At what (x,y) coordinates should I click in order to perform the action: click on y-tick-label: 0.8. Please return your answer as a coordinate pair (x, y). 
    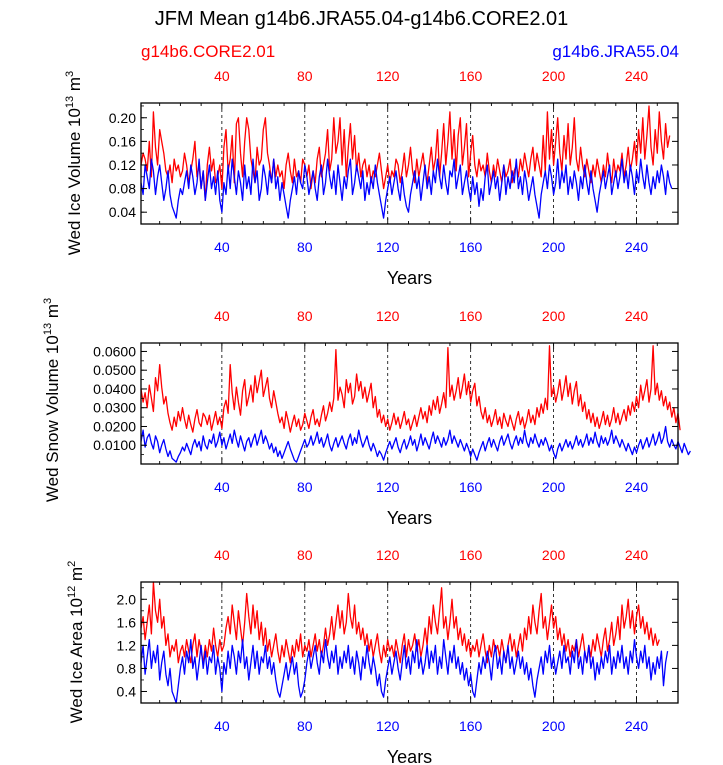
    Looking at the image, I should click on (127, 668).